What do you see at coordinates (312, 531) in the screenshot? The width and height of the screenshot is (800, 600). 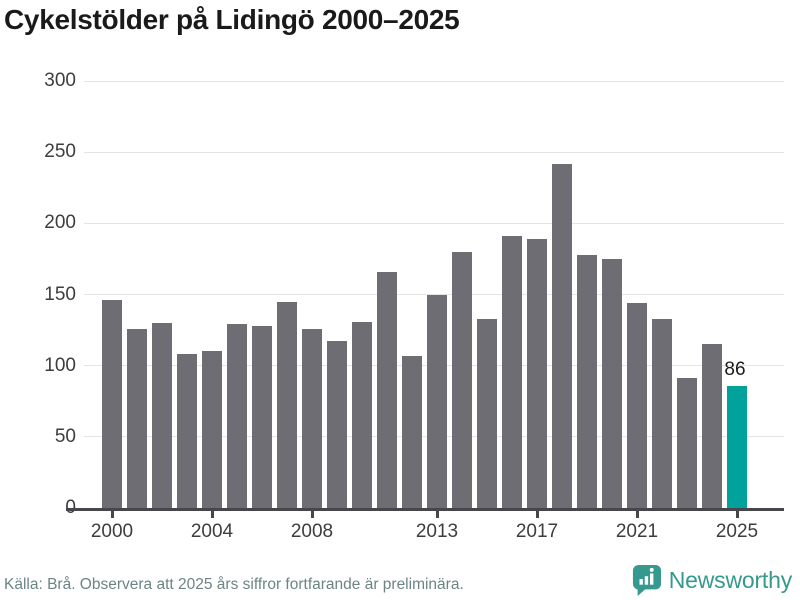 I see `x-axis-label-2008: 2008` at bounding box center [312, 531].